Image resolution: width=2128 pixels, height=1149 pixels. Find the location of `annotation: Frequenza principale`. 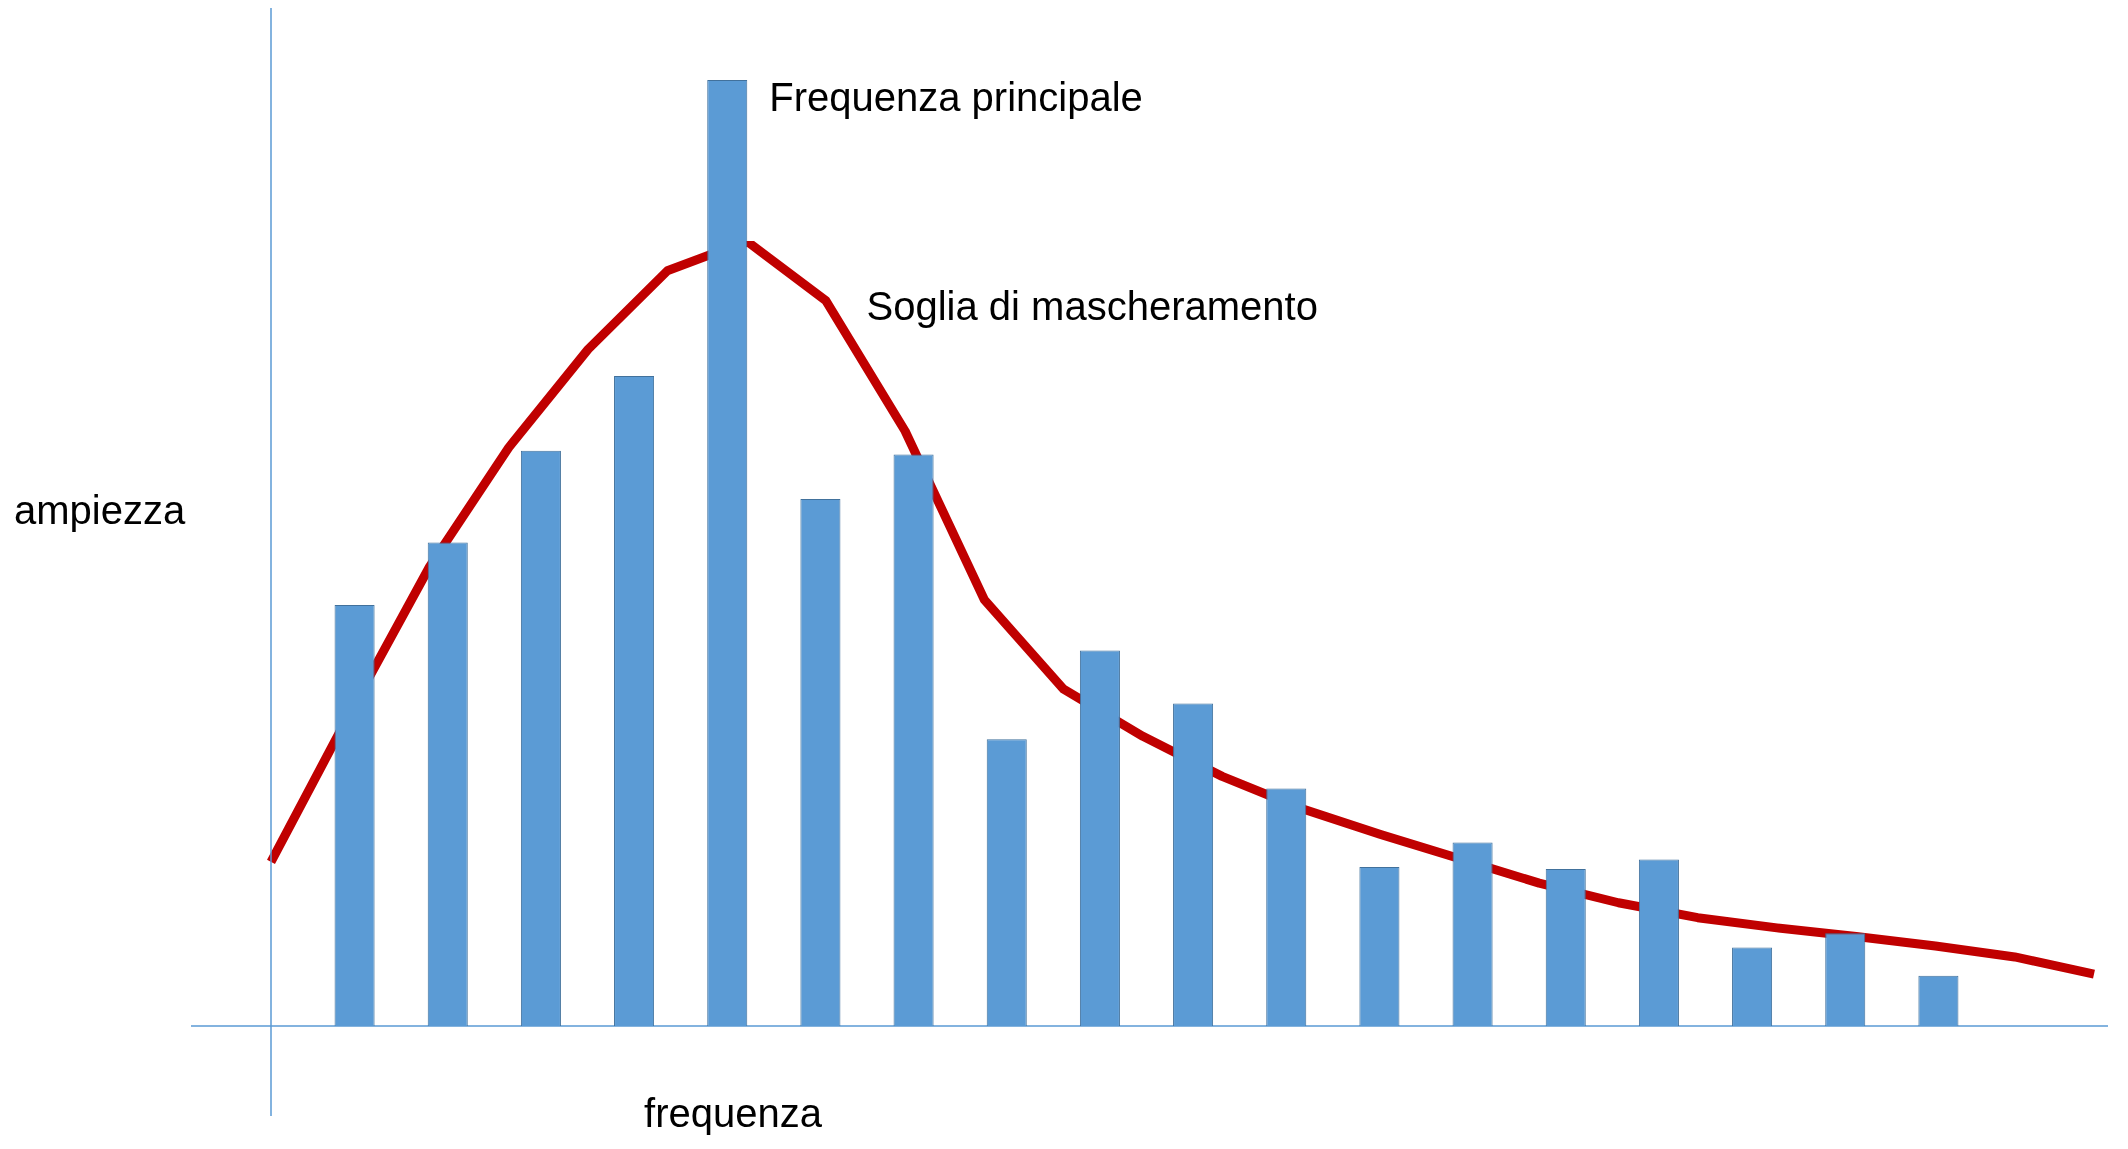

annotation: Frequenza principale is located at coordinates (956, 97).